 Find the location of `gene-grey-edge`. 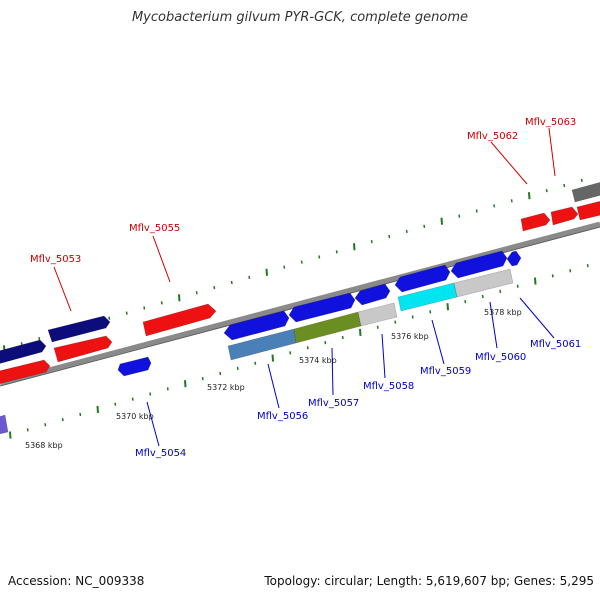

gene-grey-edge is located at coordinates (585, 192).